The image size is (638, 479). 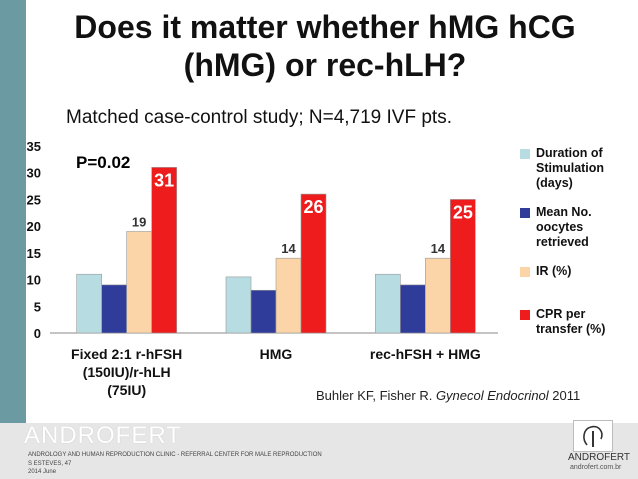 I want to click on y-tick-label: 10, so click(x=34, y=280).